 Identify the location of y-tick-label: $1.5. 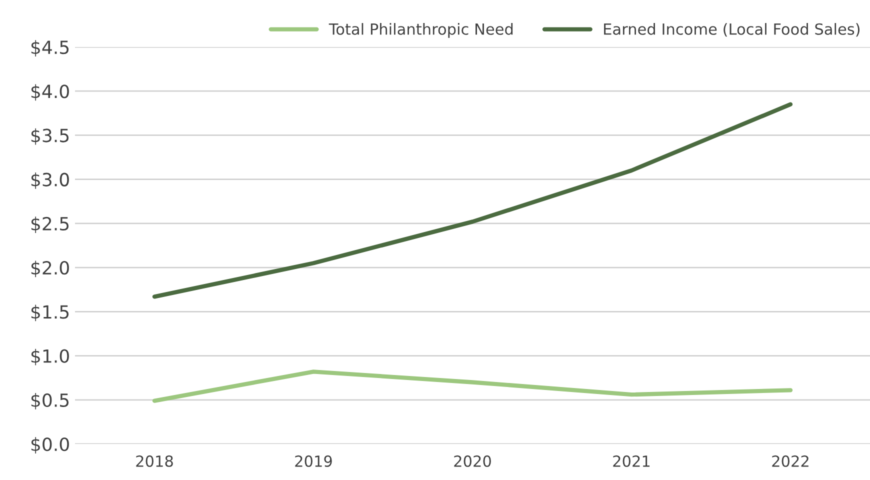
(50, 313).